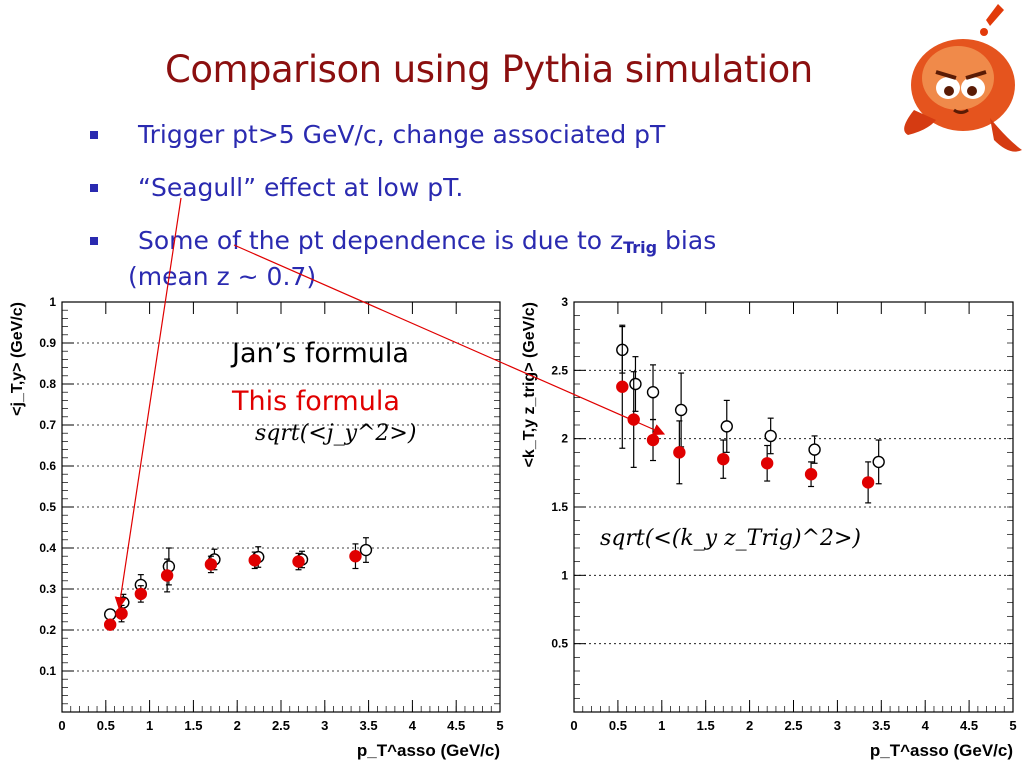 The height and width of the screenshot is (768, 1024). Describe the element at coordinates (730, 538) in the screenshot. I see `formula-label: sqrt(<(k_y z_Trig)^2>)` at that location.